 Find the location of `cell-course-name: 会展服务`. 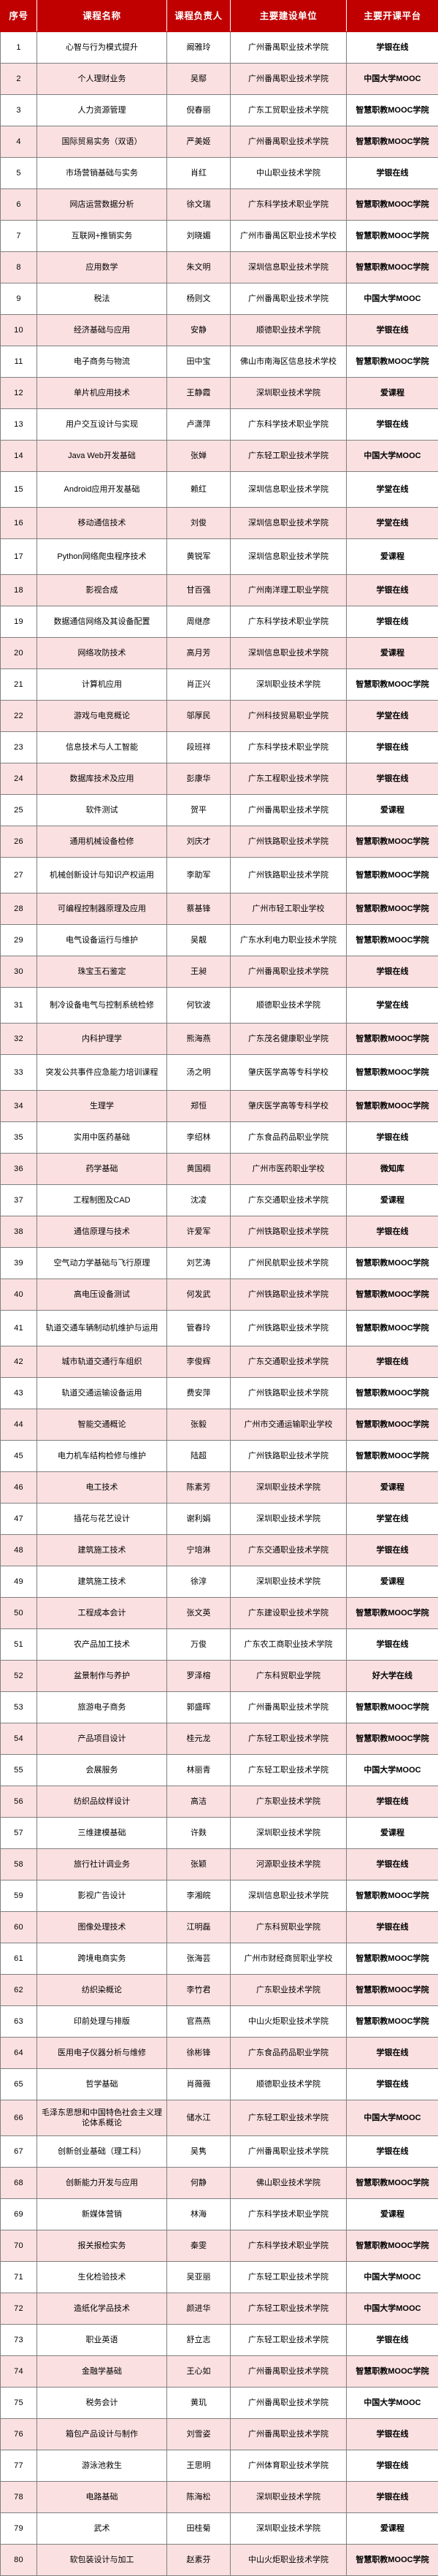

cell-course-name: 会展服务 is located at coordinates (102, 1770).